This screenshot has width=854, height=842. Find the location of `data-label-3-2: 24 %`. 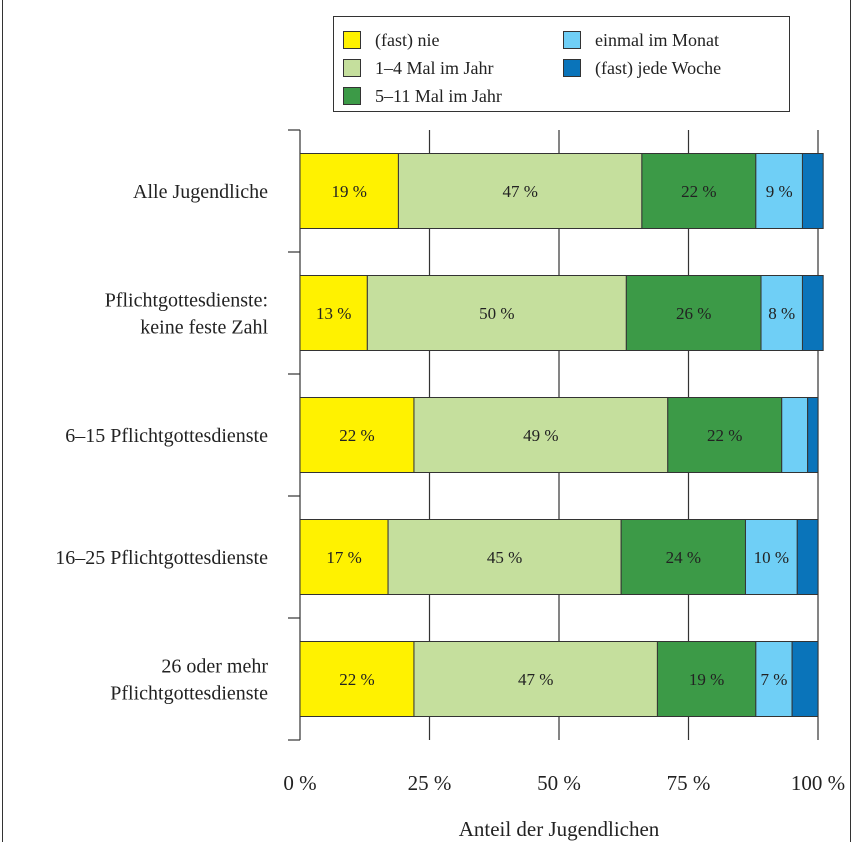

data-label-3-2: 24 % is located at coordinates (683, 557).